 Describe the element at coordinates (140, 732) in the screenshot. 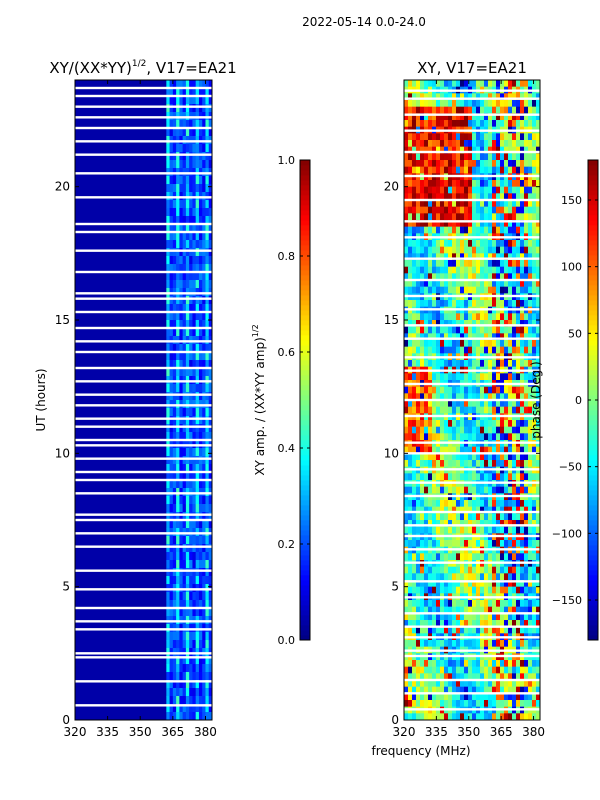

I see `amplitude-xtick-label-2: 350` at that location.